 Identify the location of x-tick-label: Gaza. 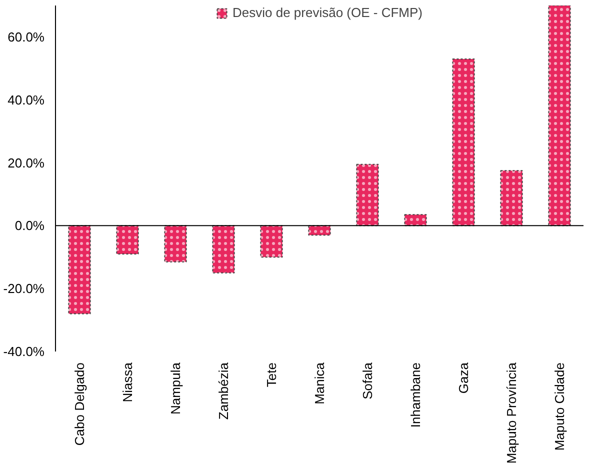
(463, 378).